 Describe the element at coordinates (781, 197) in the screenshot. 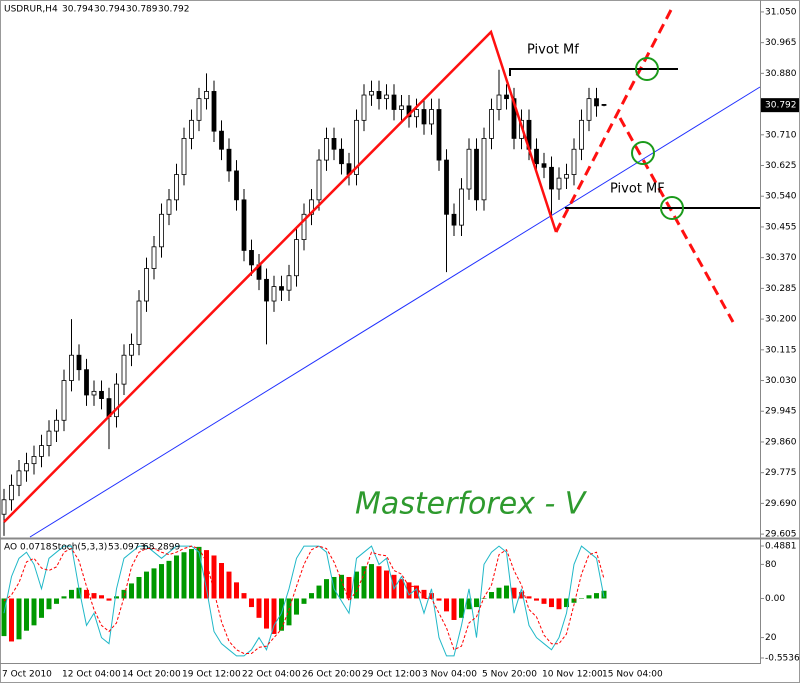

I see `y-tick-label: 30.540` at that location.